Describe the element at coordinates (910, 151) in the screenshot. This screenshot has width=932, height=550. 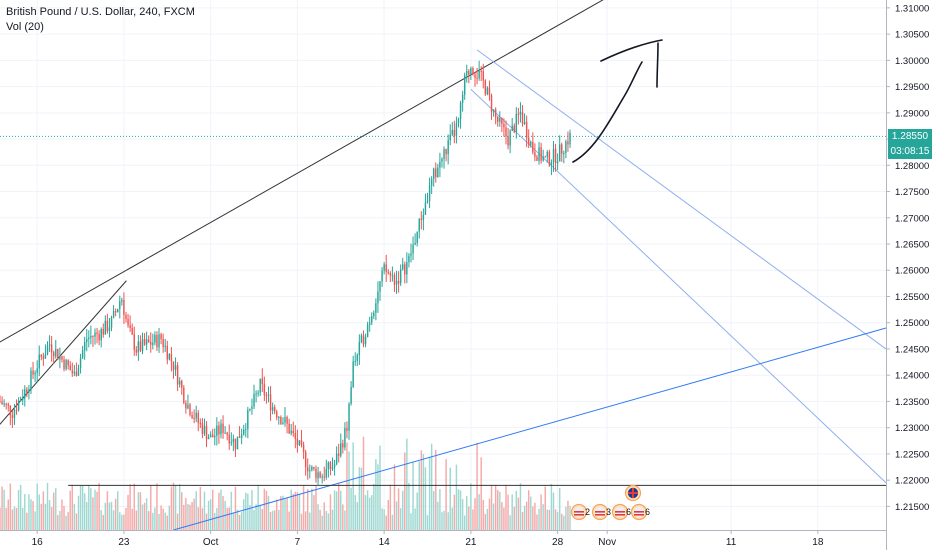
I see `countdown-tag: 03:08:15` at that location.